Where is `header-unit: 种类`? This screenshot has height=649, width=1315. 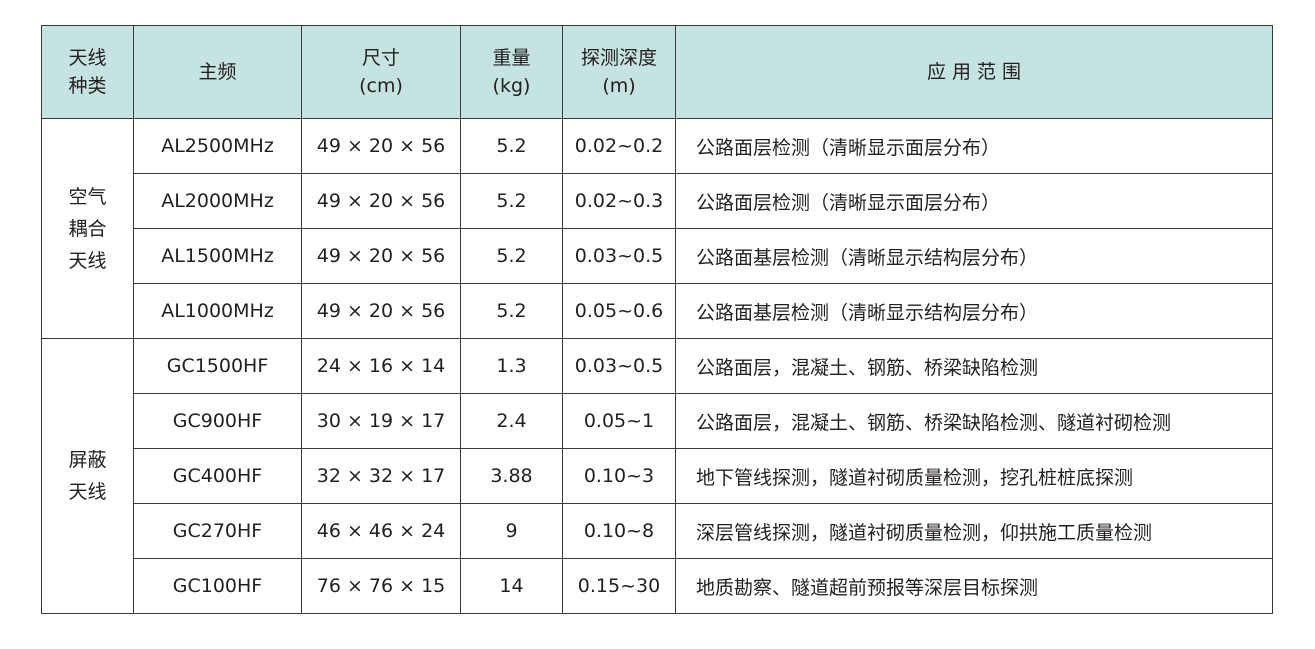 header-unit: 种类 is located at coordinates (87, 86).